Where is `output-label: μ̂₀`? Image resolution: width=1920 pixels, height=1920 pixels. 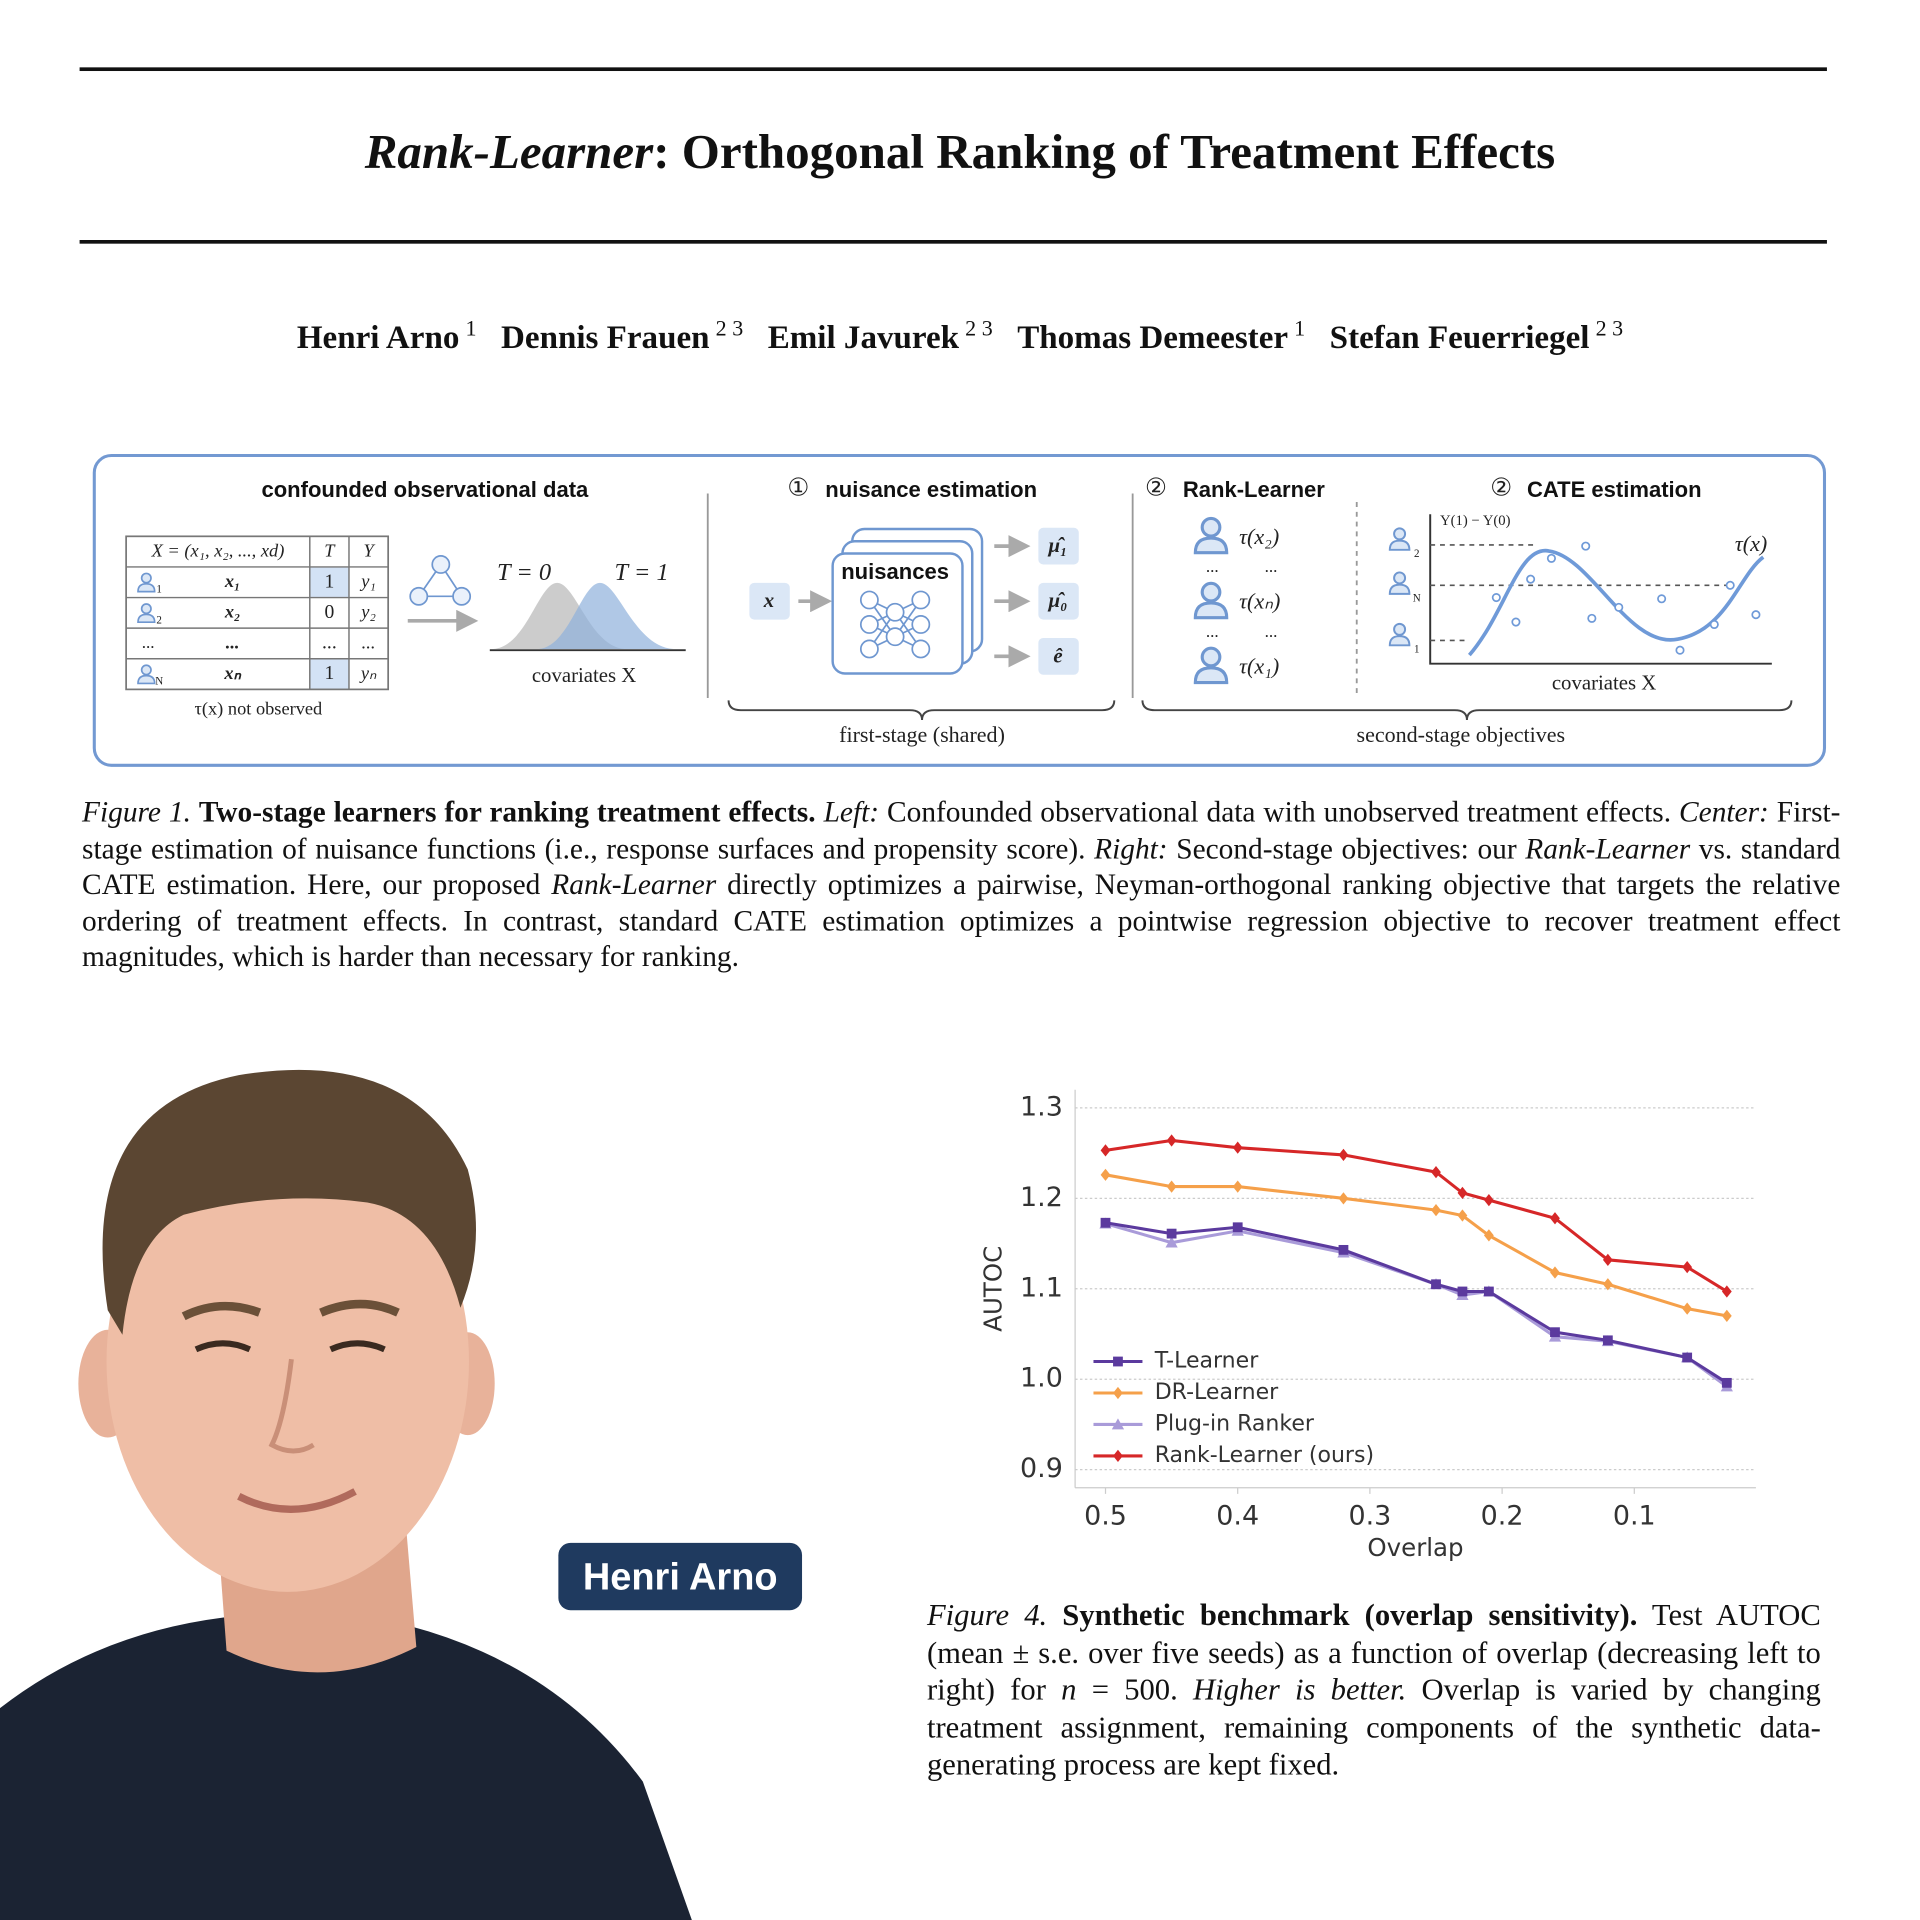 output-label: μ̂₀ is located at coordinates (1058, 600).